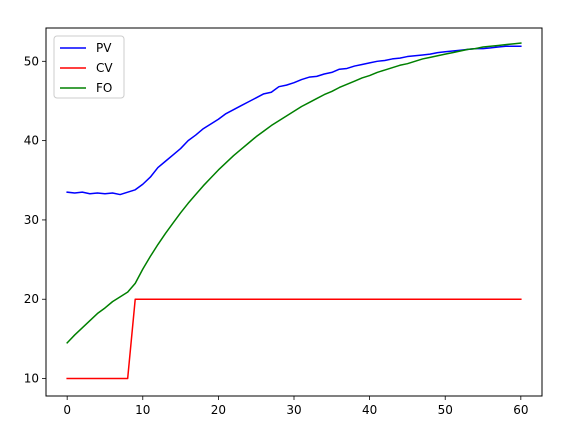 This screenshot has height=439, width=571. Describe the element at coordinates (520, 410) in the screenshot. I see `x-tick-label: 60` at that location.